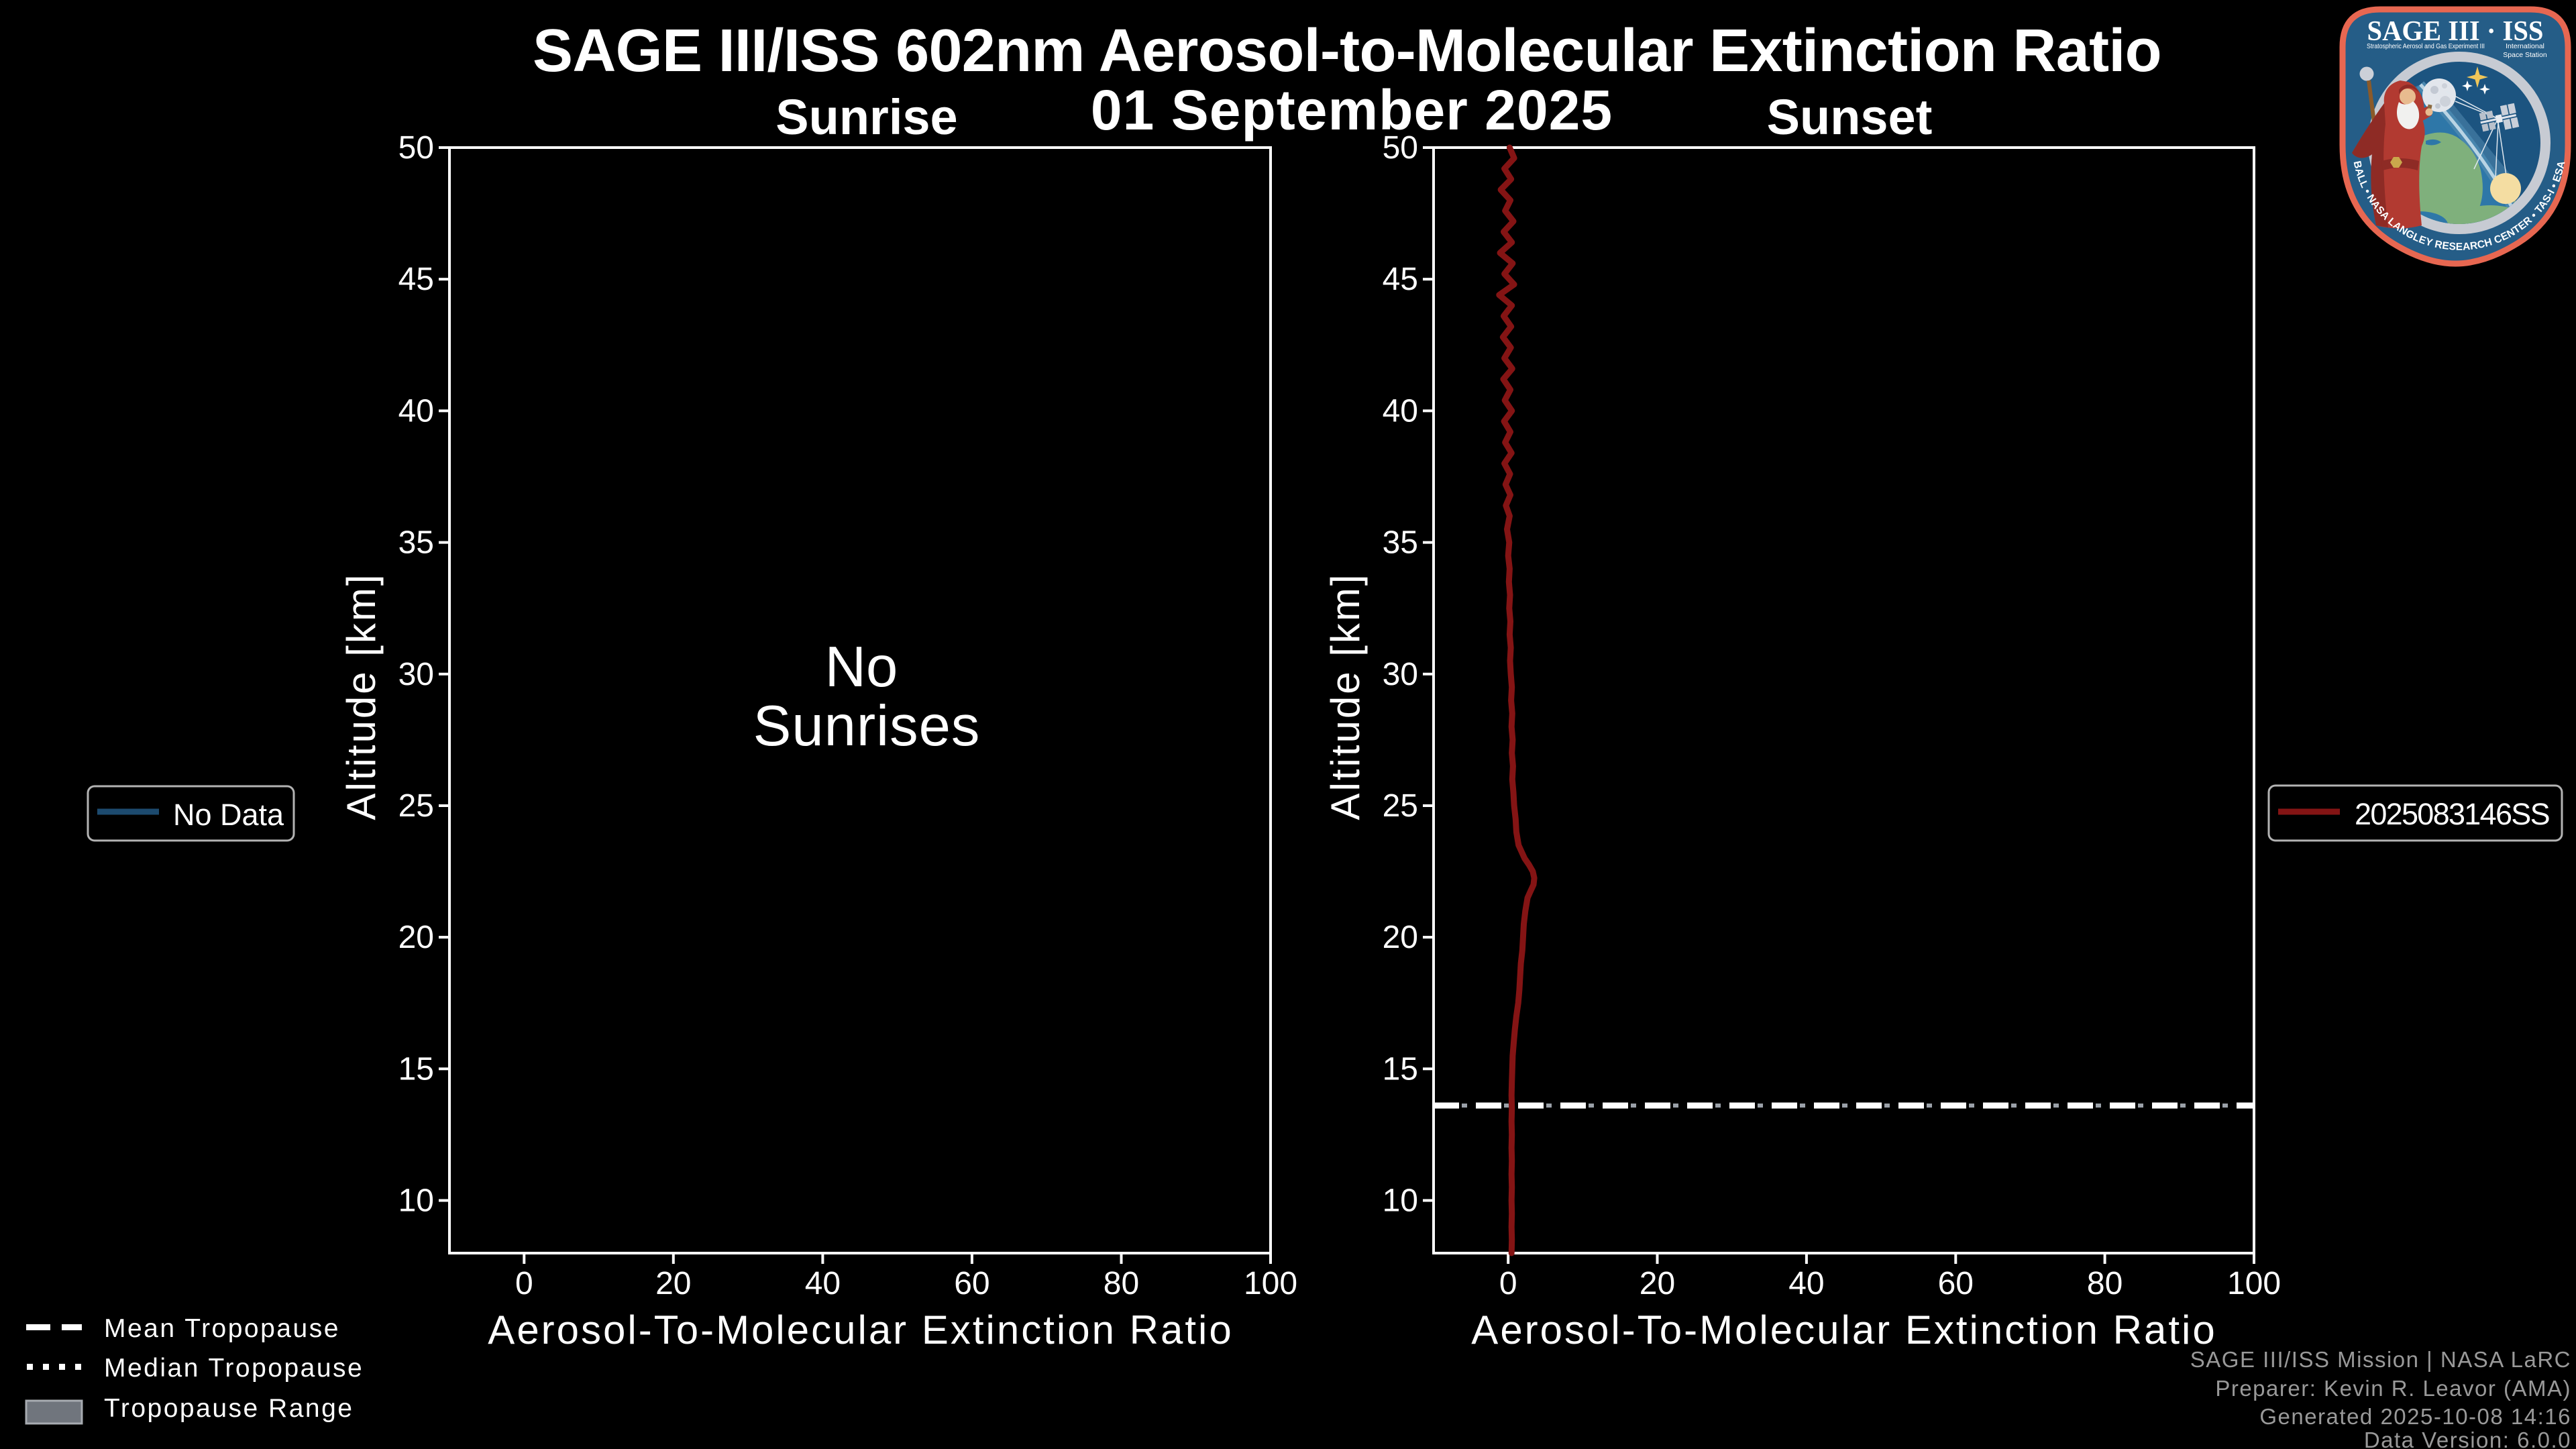 This screenshot has height=1449, width=2576. I want to click on svg-text: Data Version: 6.0.0, so click(2467, 1438).